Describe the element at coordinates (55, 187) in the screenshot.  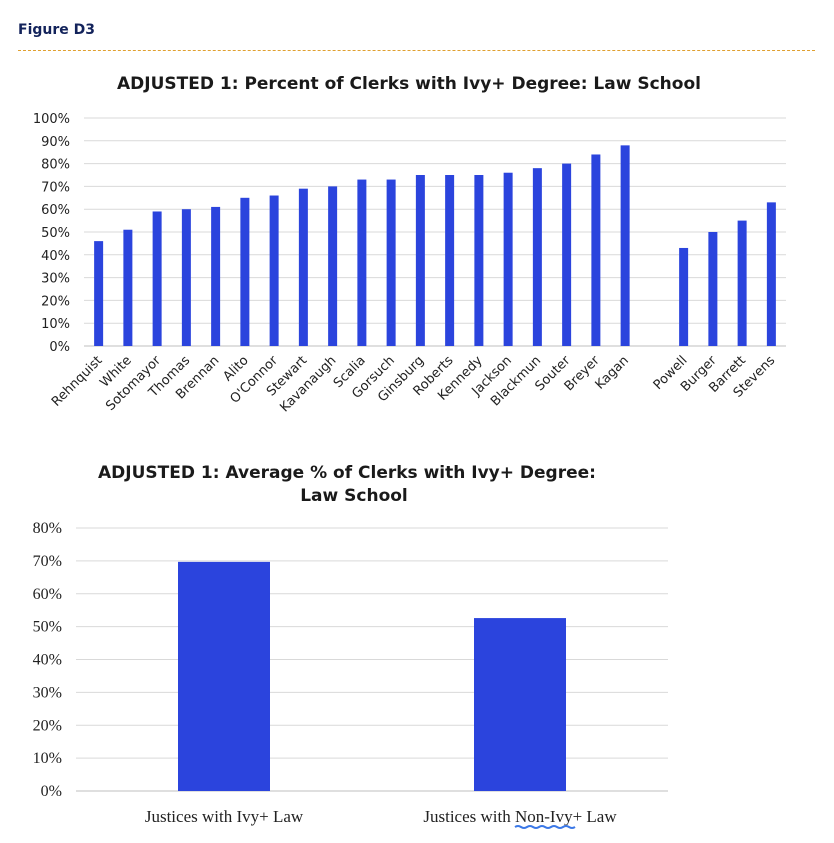
I see `chart1-ytick-label: 70%` at that location.